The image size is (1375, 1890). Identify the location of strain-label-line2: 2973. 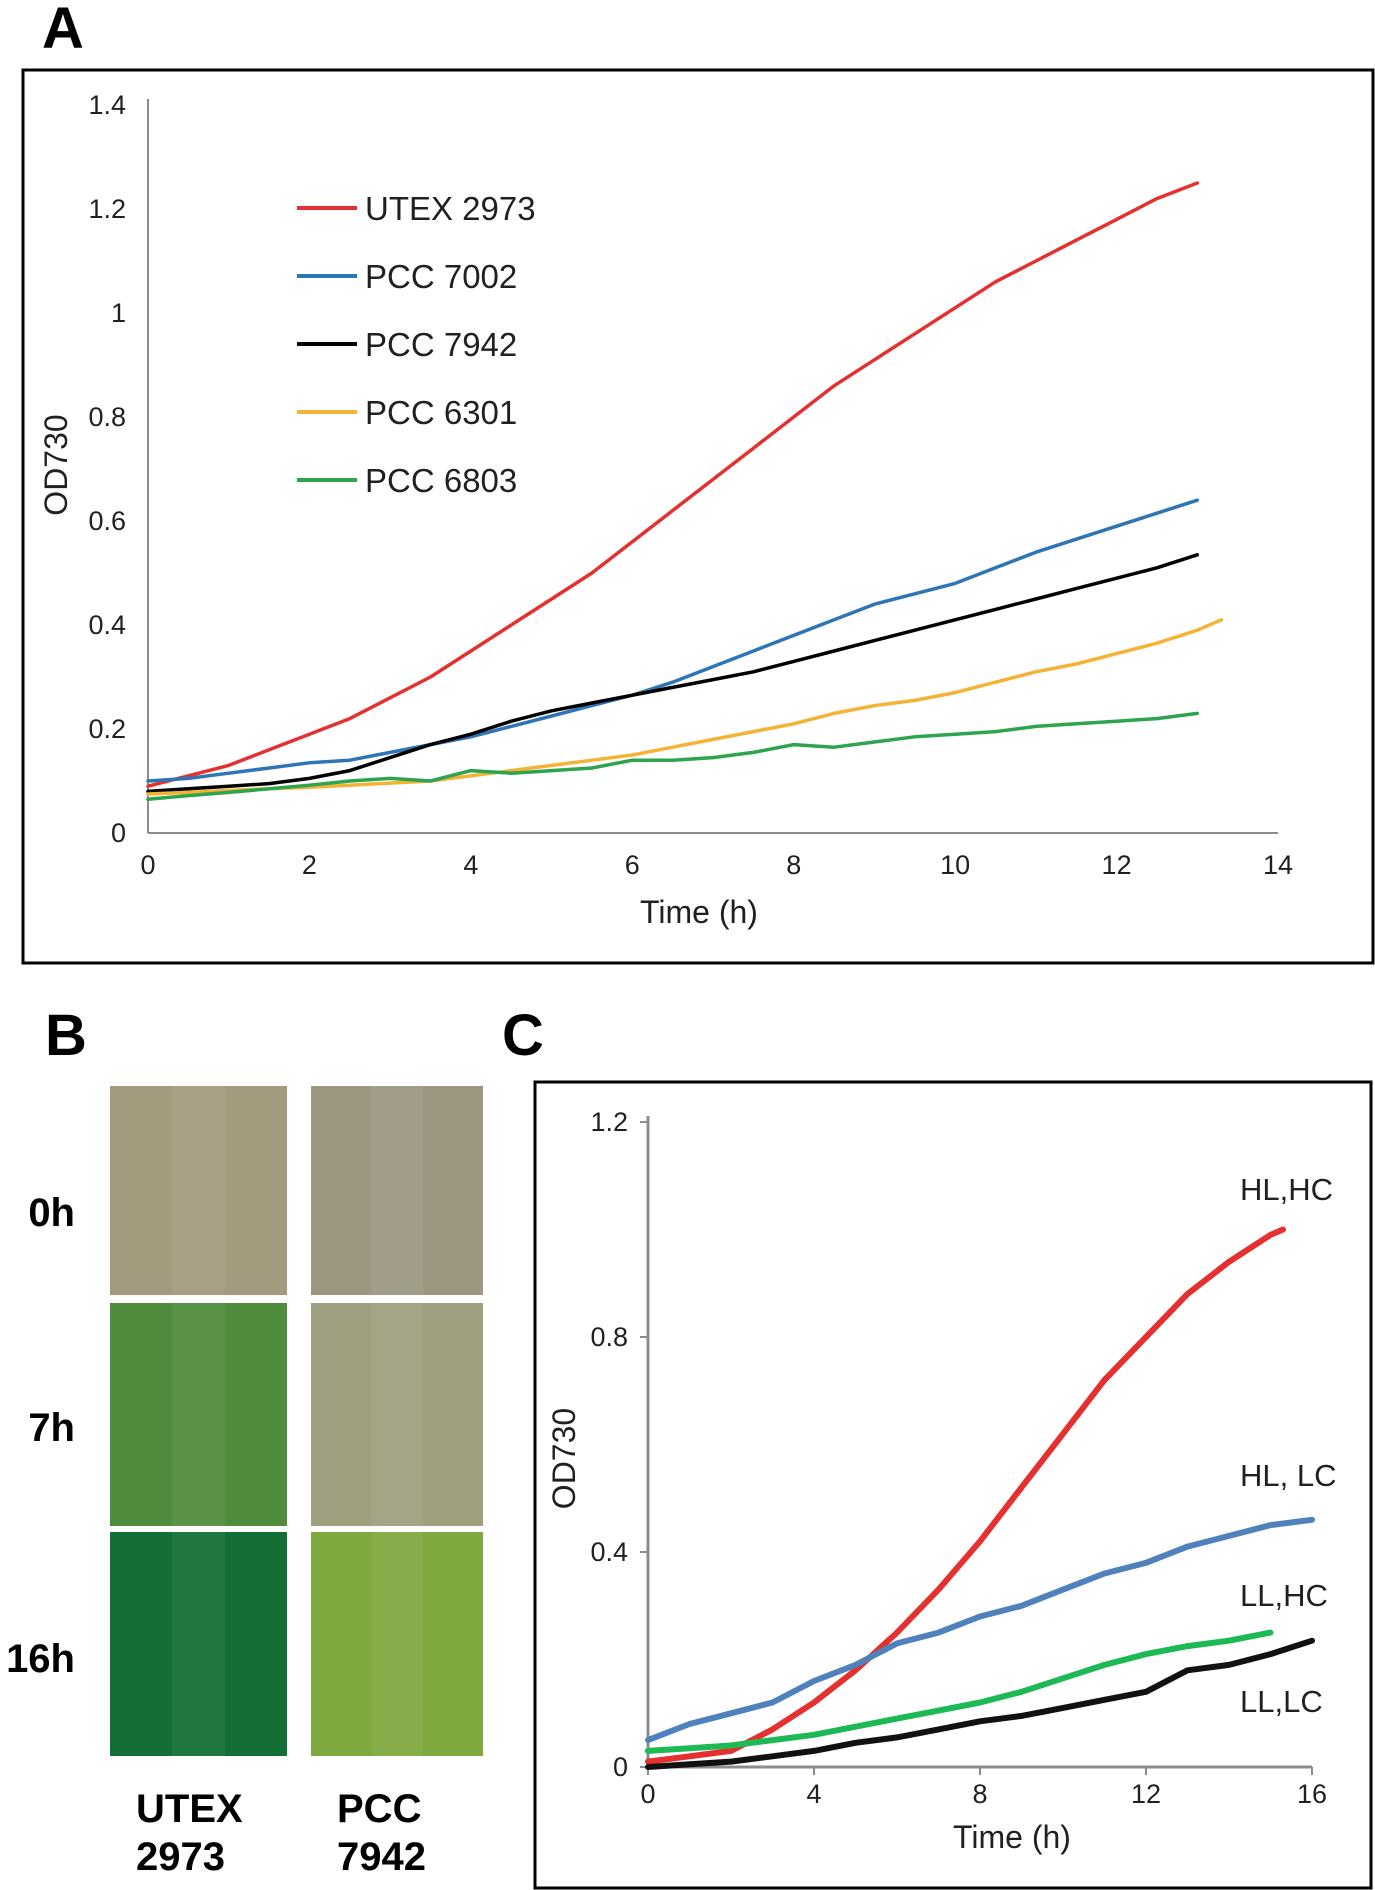
(180, 1857).